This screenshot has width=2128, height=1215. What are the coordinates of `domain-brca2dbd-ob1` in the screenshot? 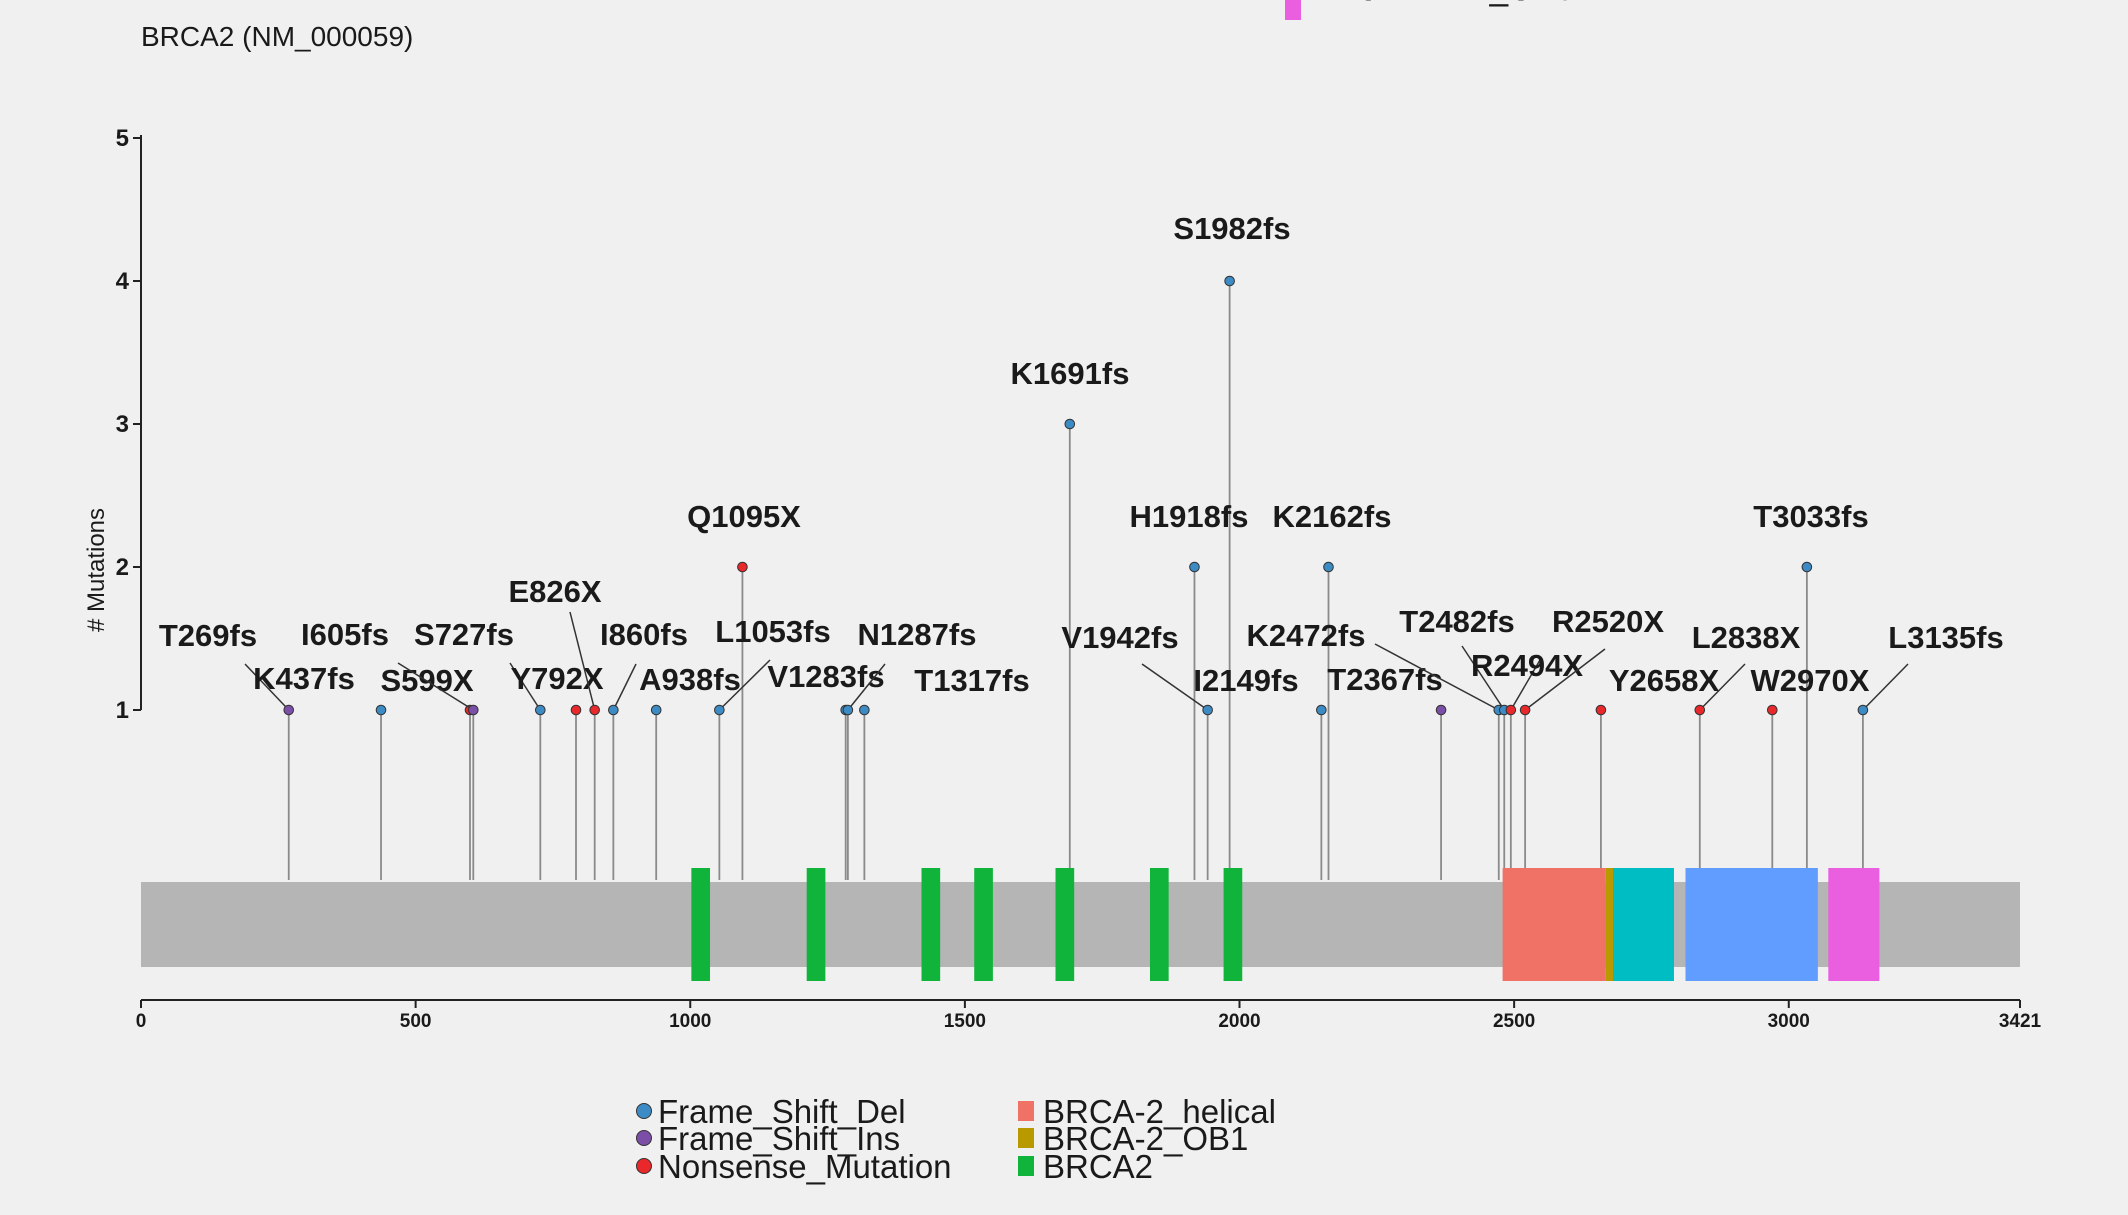 It's located at (1643, 924).